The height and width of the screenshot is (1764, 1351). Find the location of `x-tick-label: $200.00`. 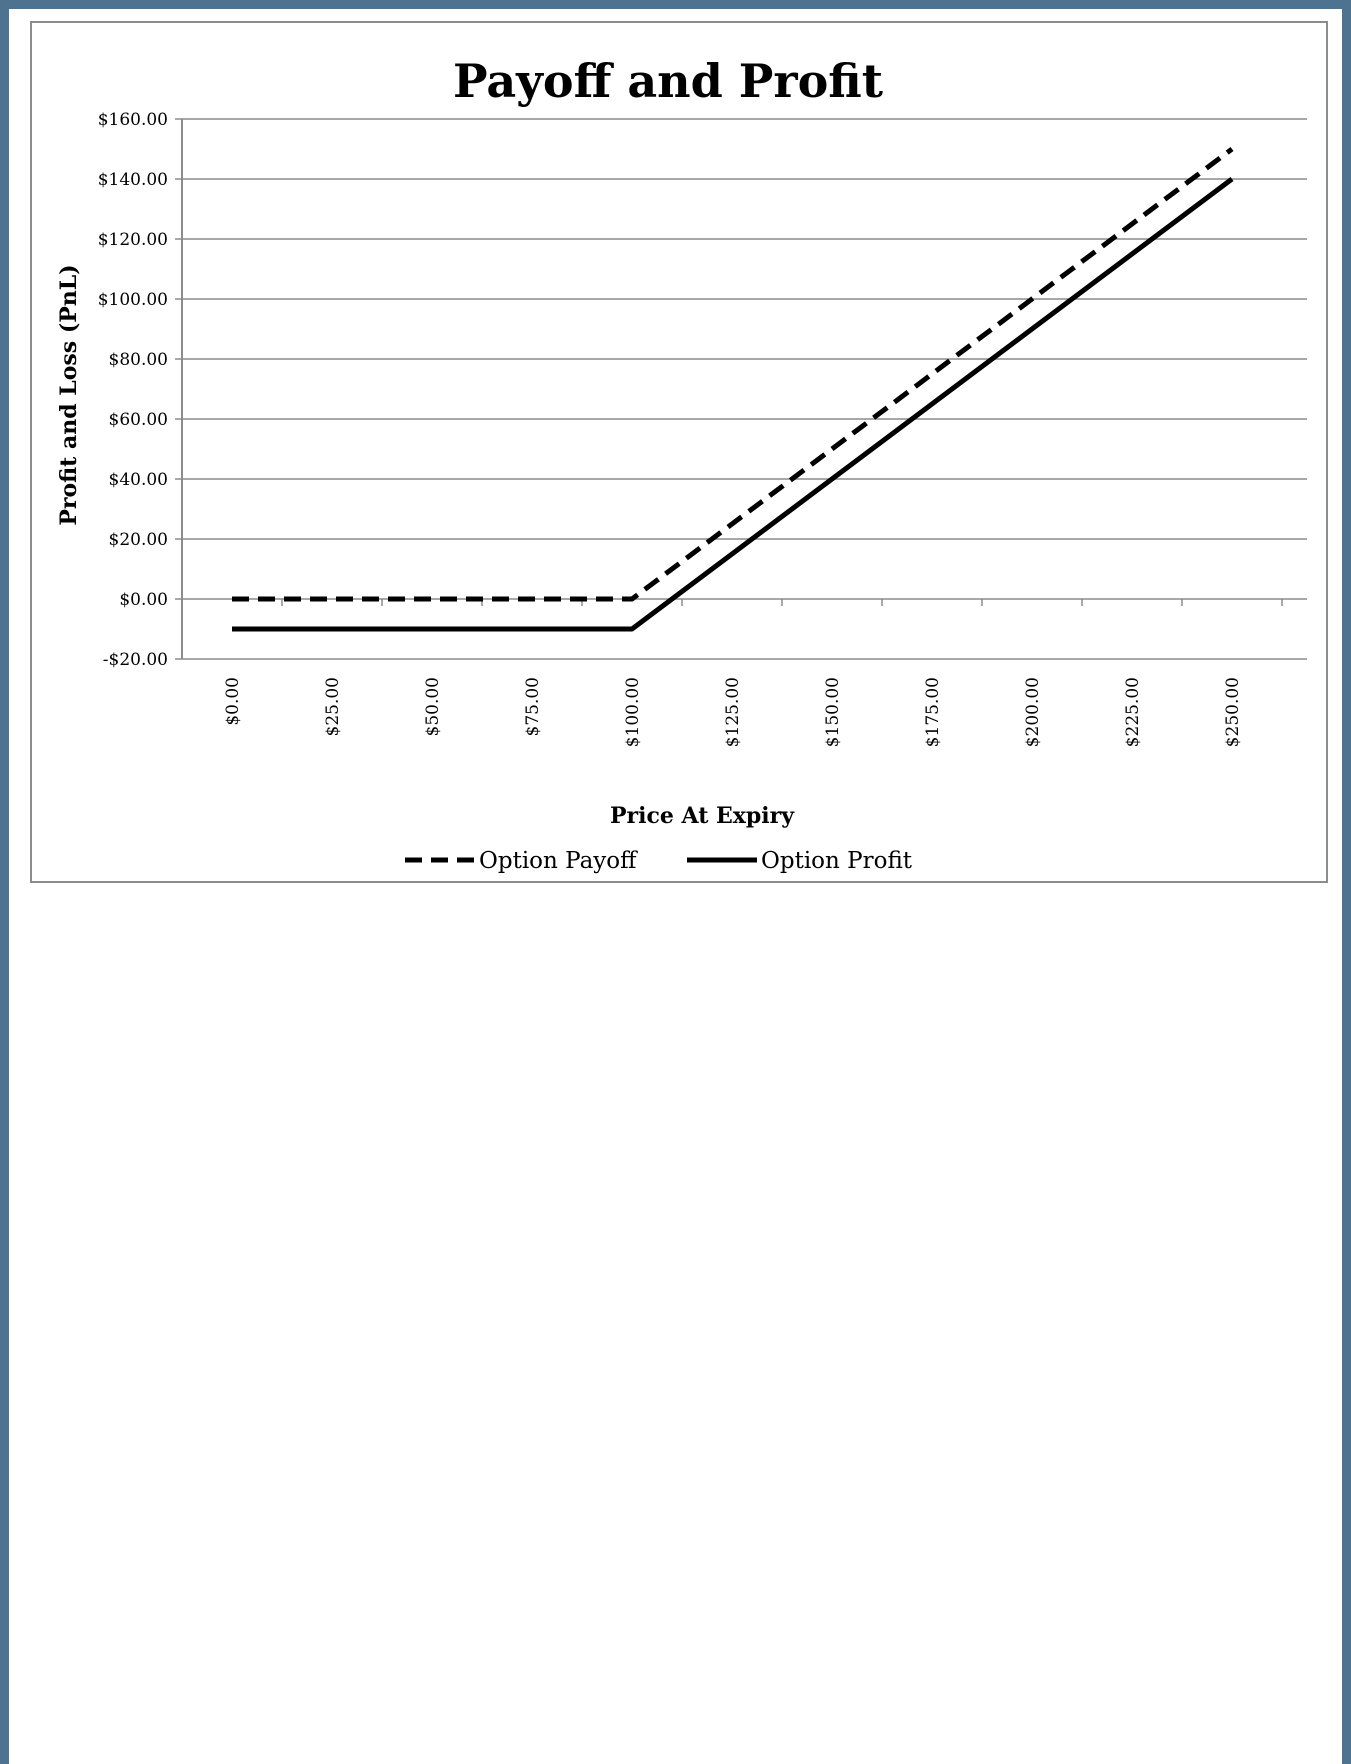

x-tick-label: $200.00 is located at coordinates (1033, 712).